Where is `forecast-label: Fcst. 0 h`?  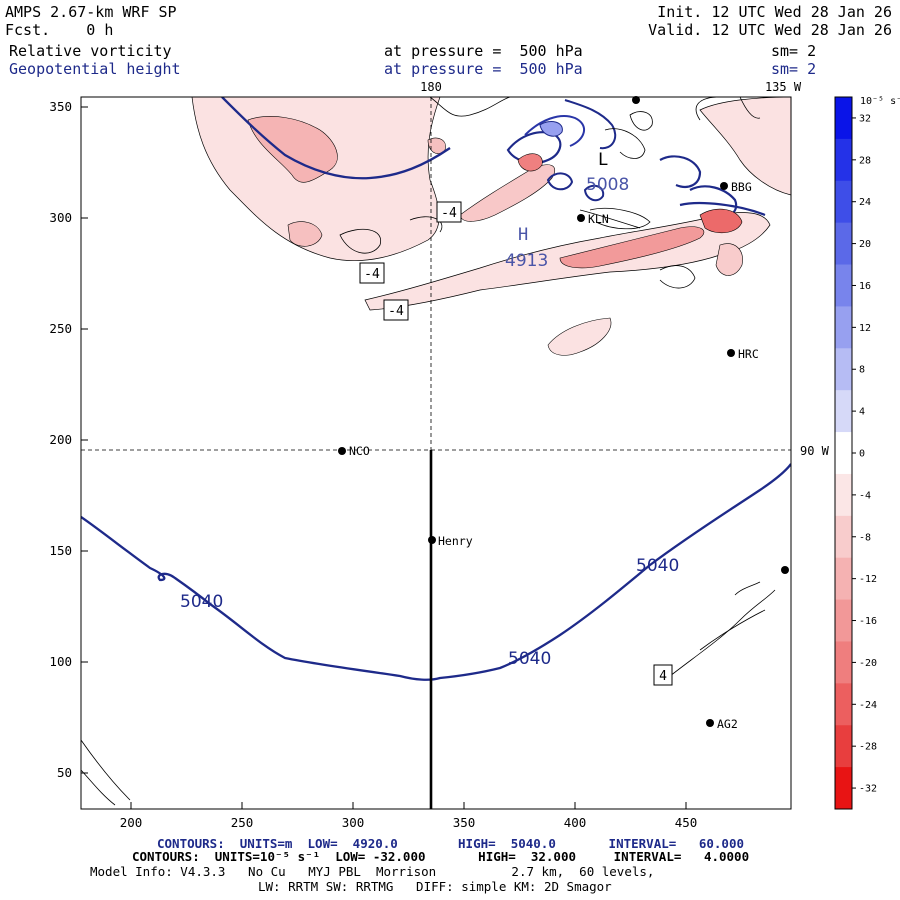 forecast-label: Fcst. 0 h is located at coordinates (59, 30).